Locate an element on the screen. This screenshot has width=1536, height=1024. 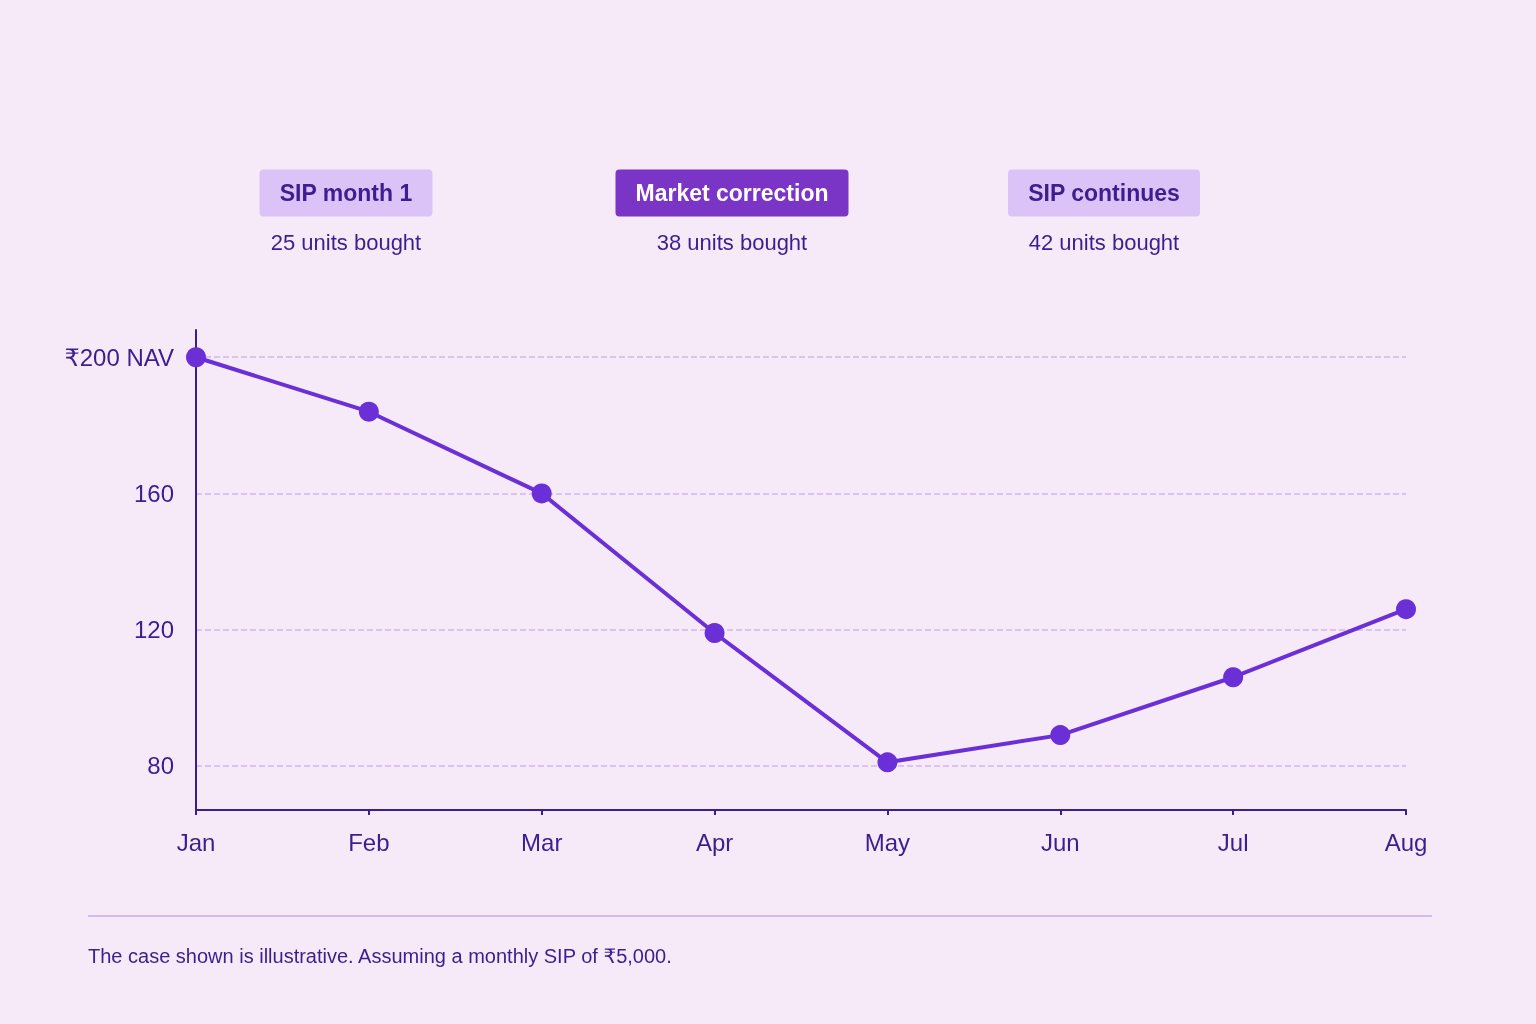
text: 38 units bought is located at coordinates (732, 242).